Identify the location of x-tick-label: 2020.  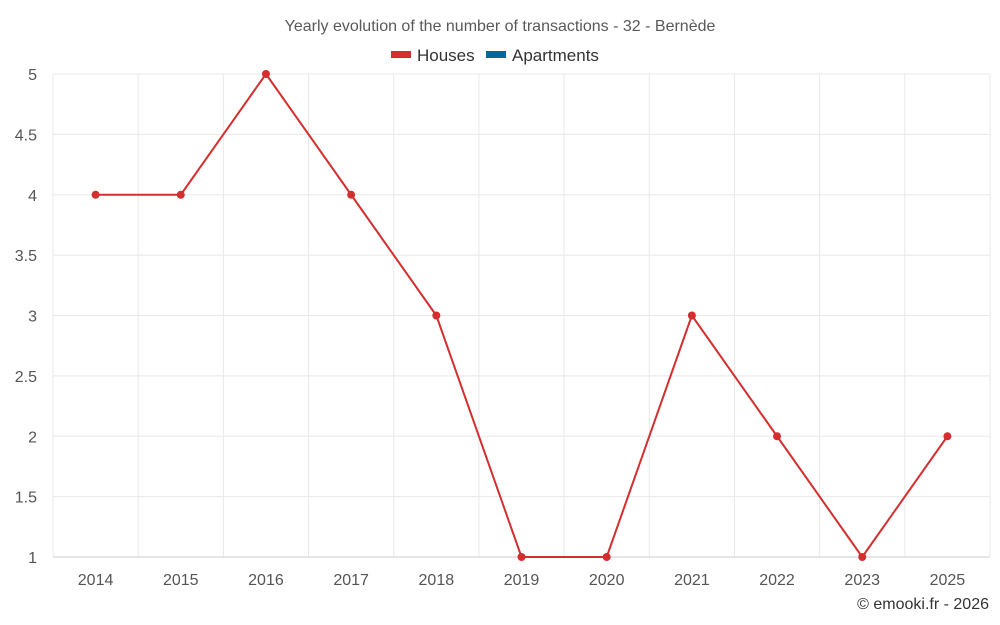
(607, 580).